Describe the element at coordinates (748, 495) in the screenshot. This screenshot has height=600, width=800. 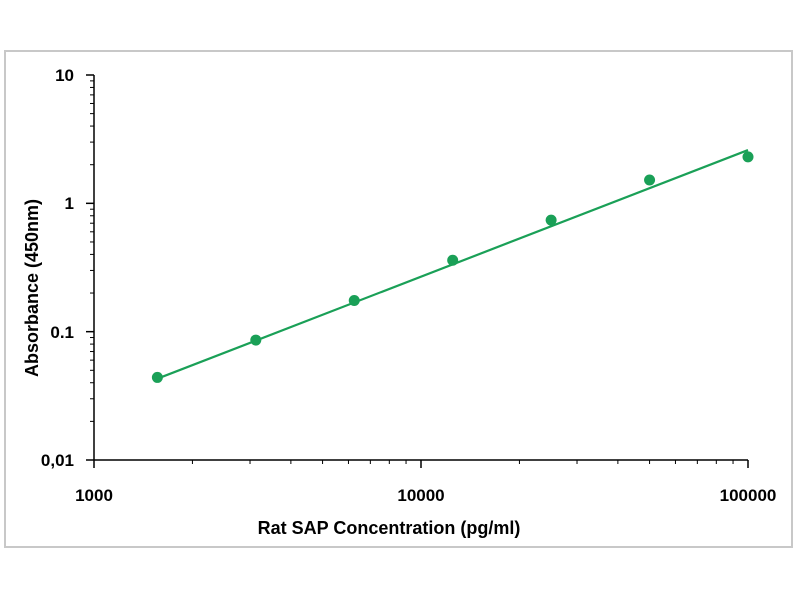
I see `x-tick-label: 100000` at that location.